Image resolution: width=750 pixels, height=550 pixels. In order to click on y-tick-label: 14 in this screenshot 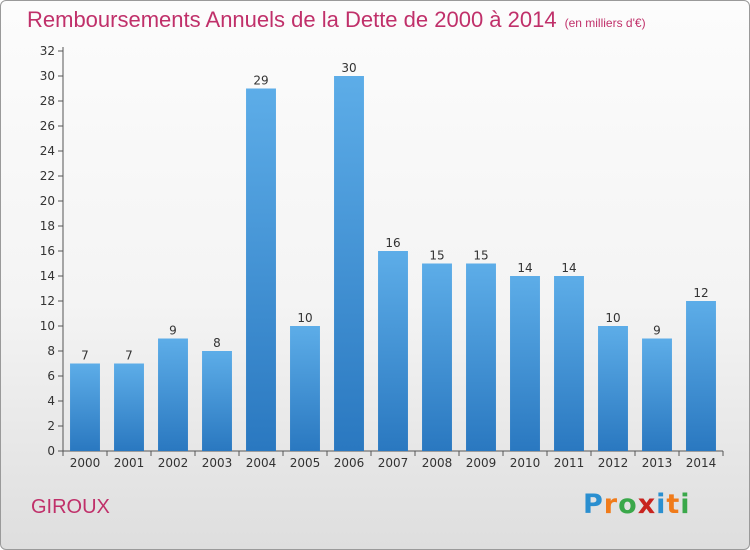, I will do `click(47, 276)`.